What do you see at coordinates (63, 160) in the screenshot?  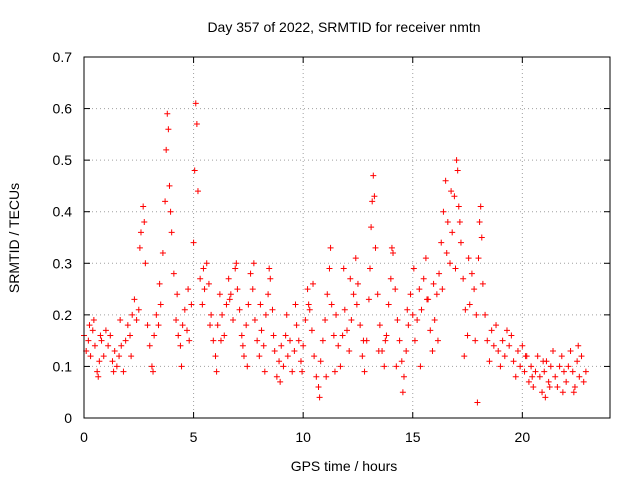 I see `y-tick-label: 0.5` at bounding box center [63, 160].